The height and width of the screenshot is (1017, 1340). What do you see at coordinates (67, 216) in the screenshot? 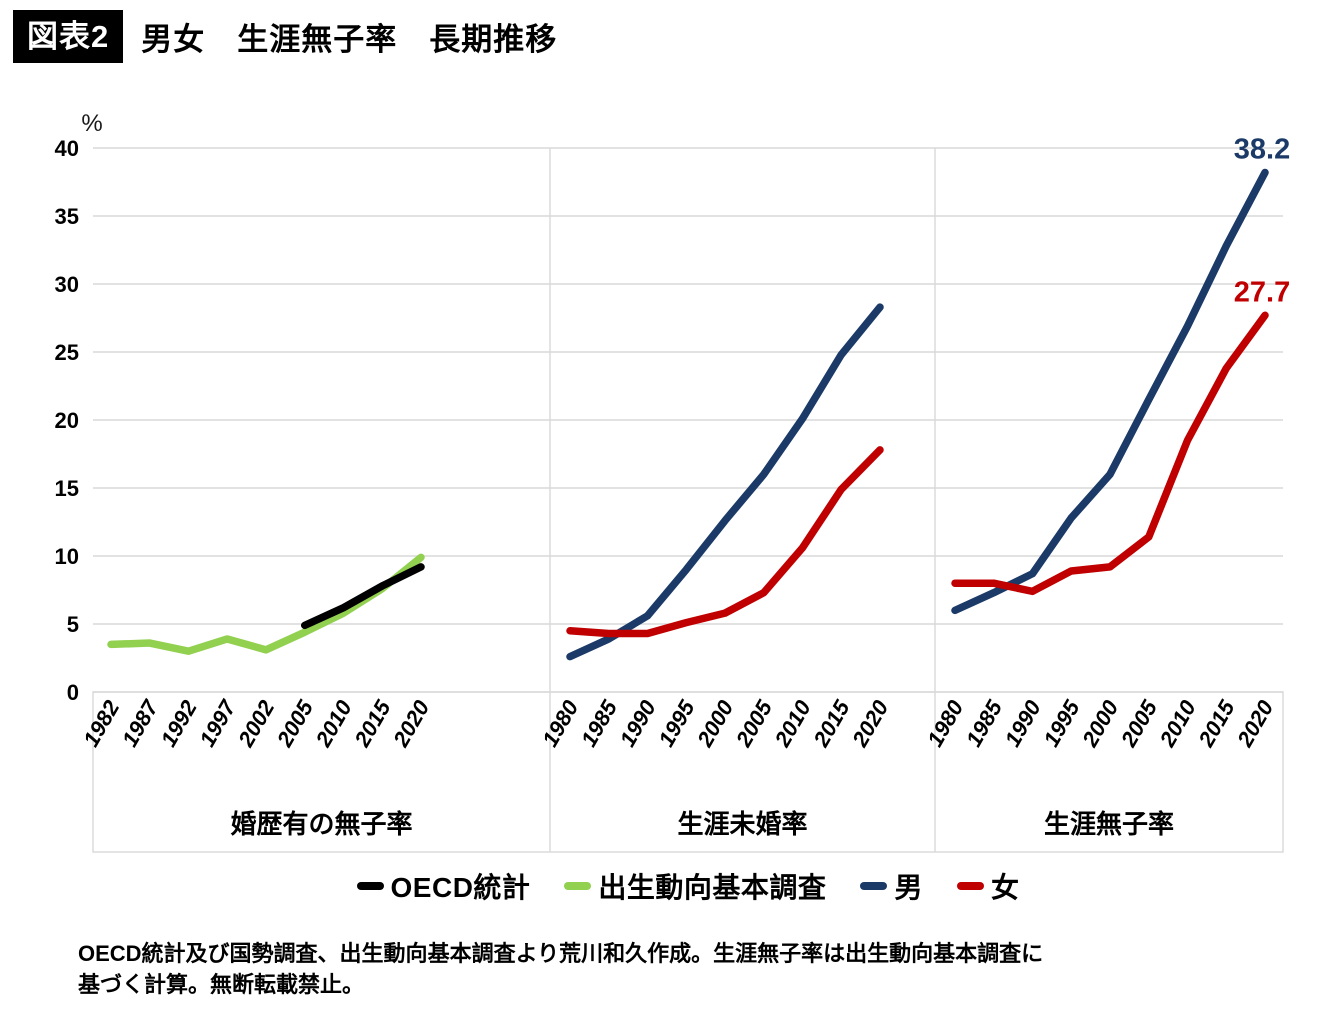
I see `y-tick-35: 35` at bounding box center [67, 216].